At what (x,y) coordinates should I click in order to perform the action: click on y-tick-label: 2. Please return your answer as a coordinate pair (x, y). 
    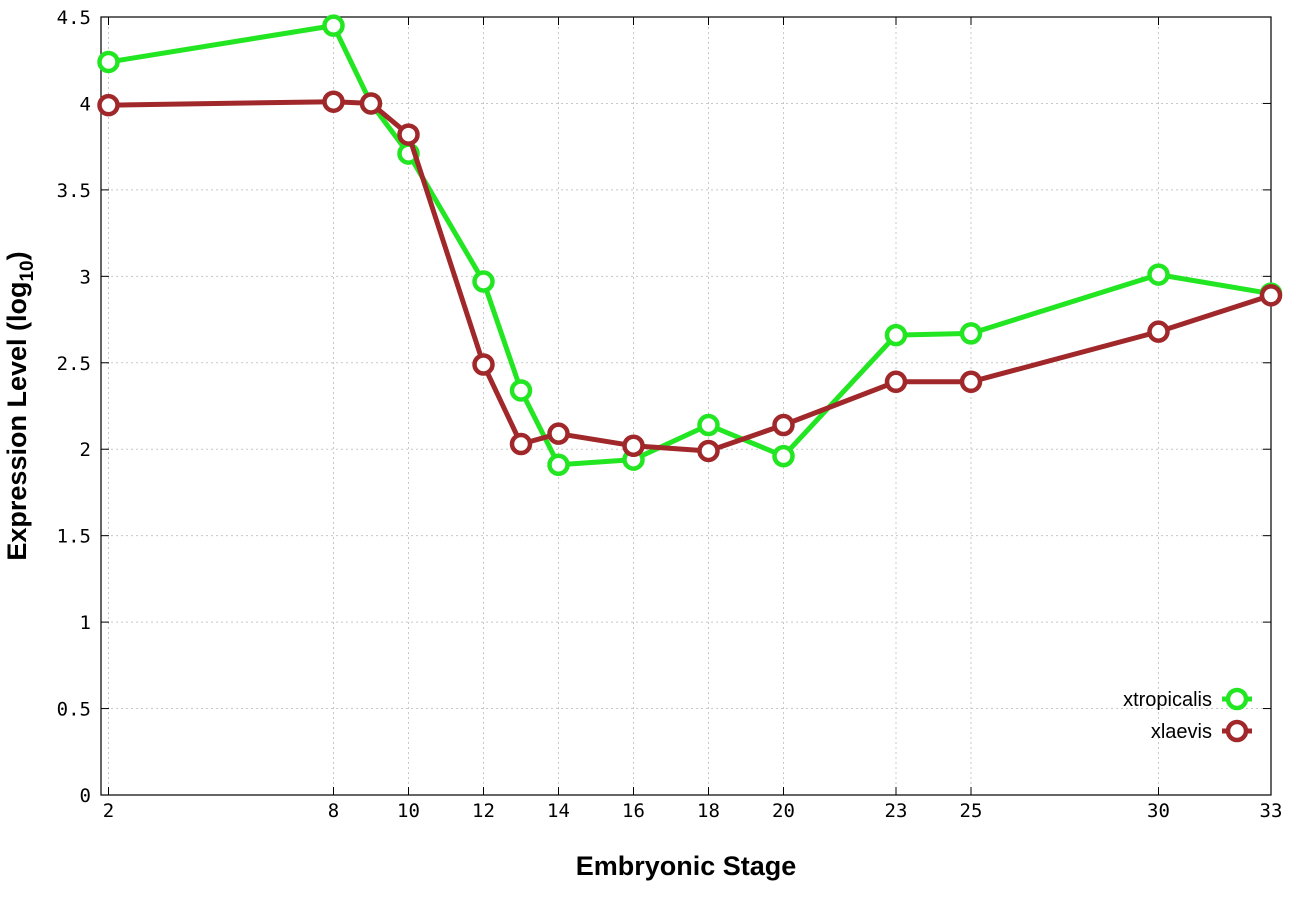
    Looking at the image, I should click on (85, 450).